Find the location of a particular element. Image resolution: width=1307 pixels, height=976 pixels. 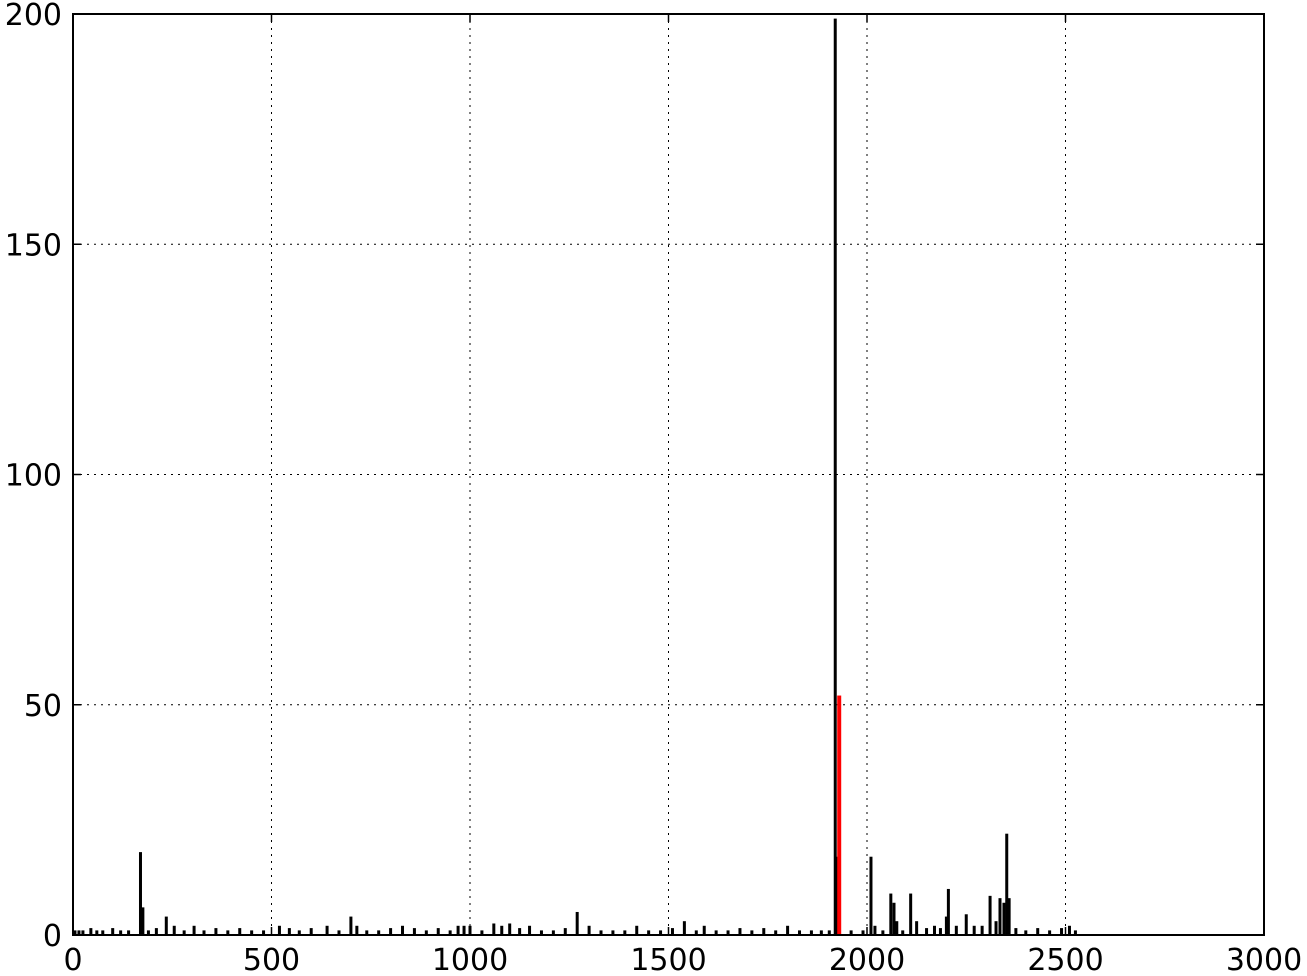

x-tick-label: 500 is located at coordinates (271, 959).